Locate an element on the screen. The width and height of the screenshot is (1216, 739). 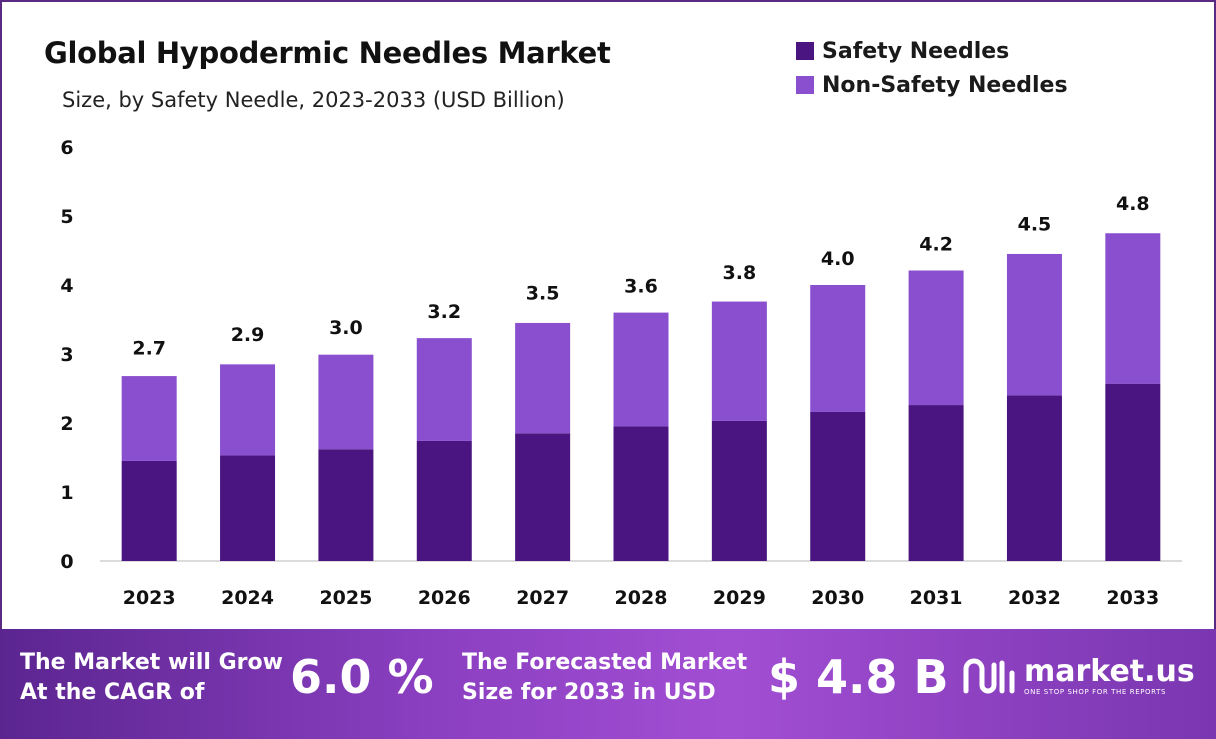
y-tick-label: 4 is located at coordinates (66, 286).